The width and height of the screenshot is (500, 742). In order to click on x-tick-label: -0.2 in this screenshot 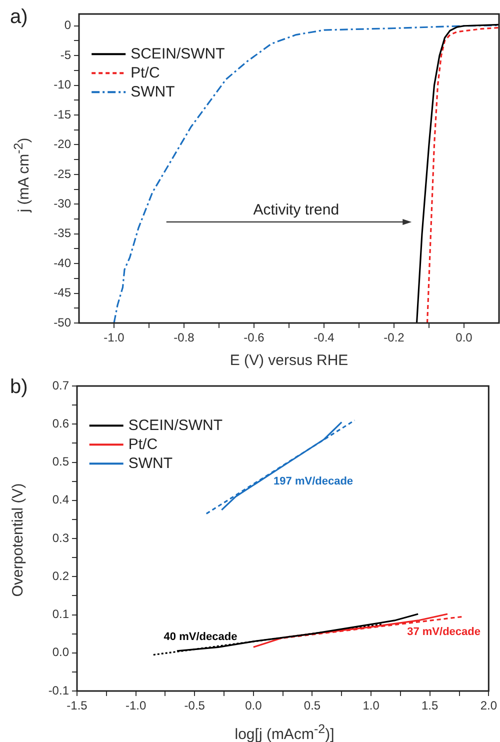, I will do `click(394, 337)`.